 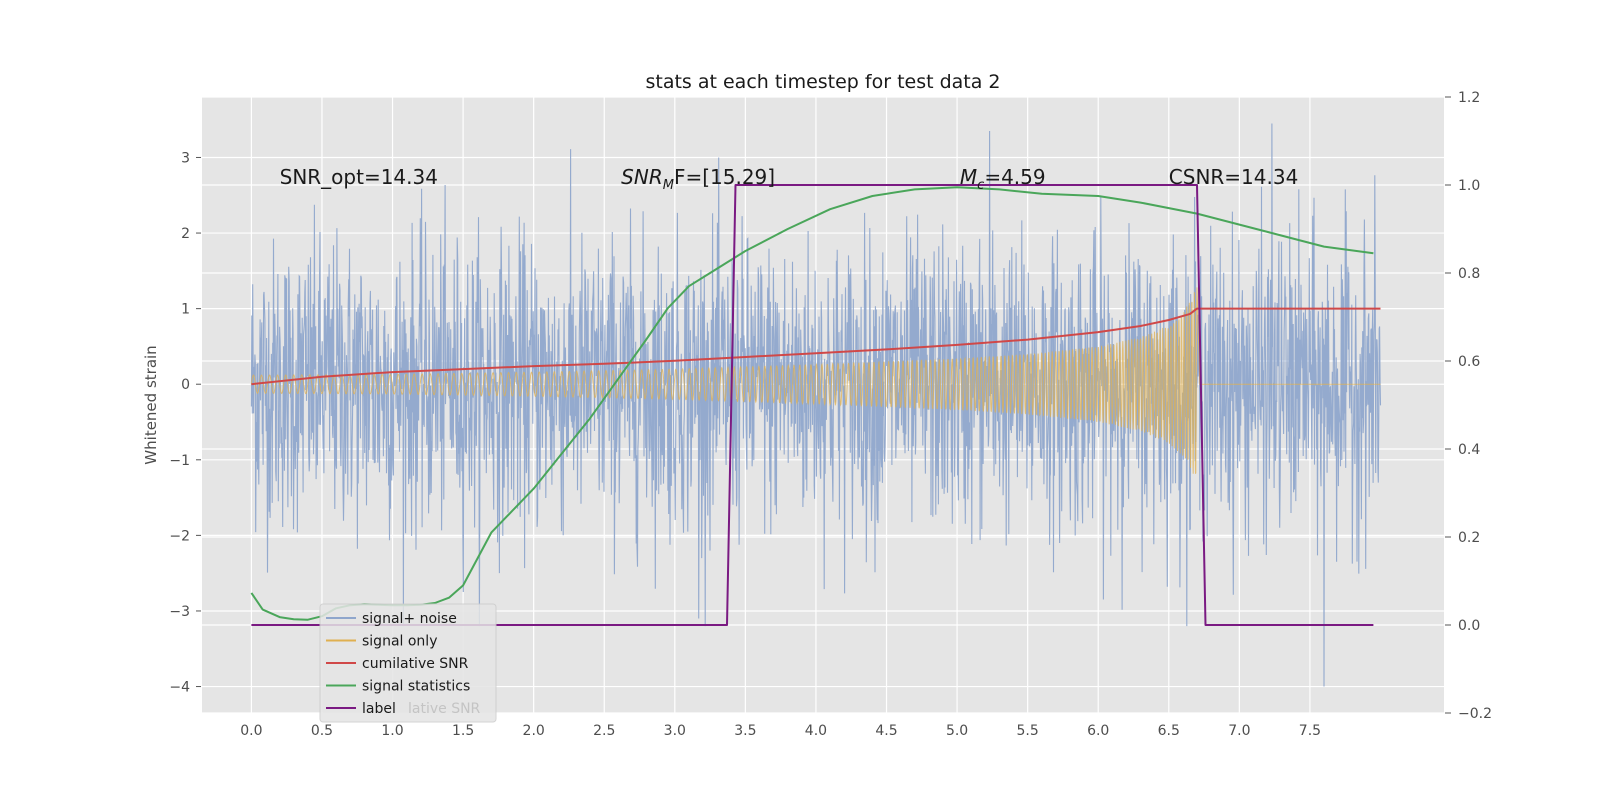 I want to click on x-tick-label: 5.5, so click(x=1028, y=731).